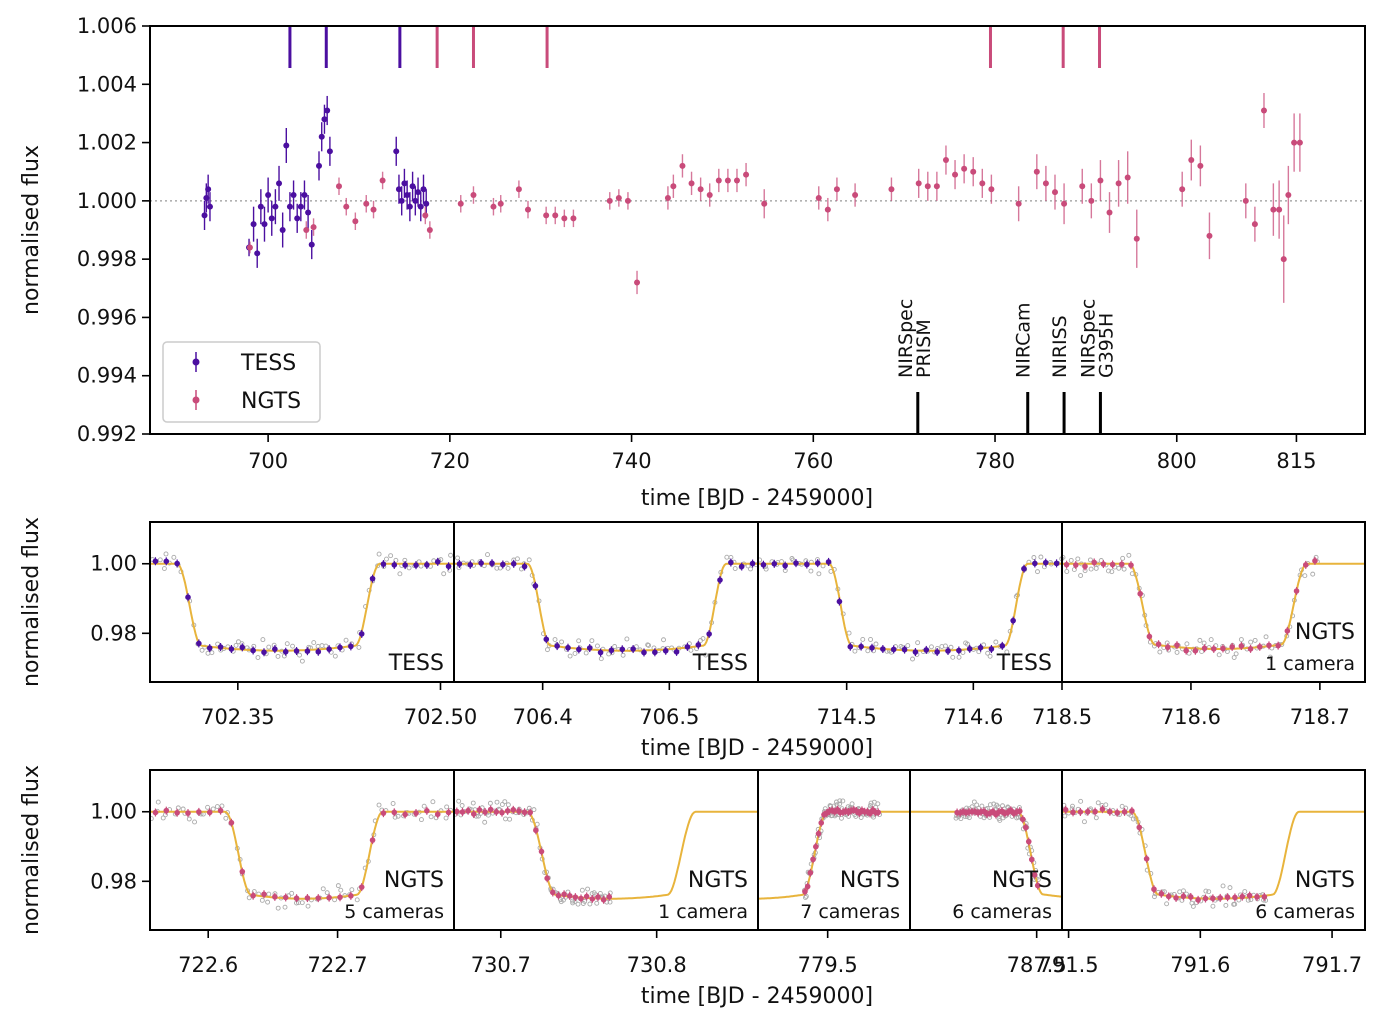 The height and width of the screenshot is (1028, 1380). Describe the element at coordinates (113, 812) in the screenshot. I see `y-tick-label: 1.00` at that location.